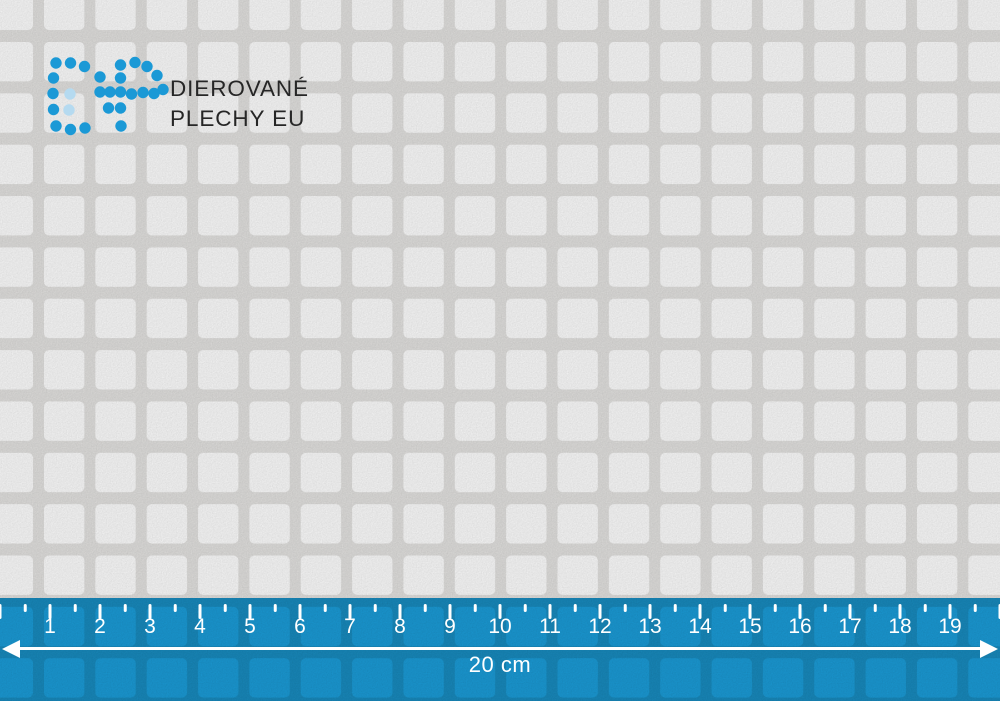 The image size is (1000, 701). I want to click on ruler-number: 9, so click(450, 626).